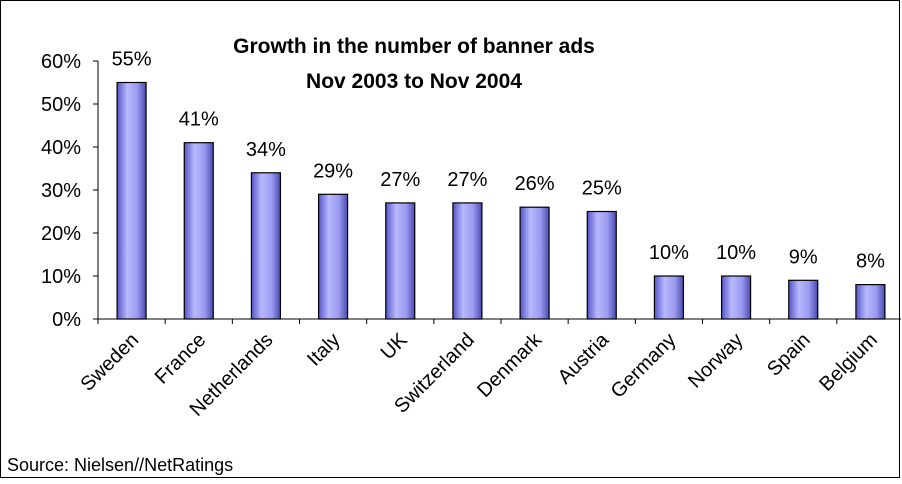 The image size is (902, 484). Describe the element at coordinates (736, 297) in the screenshot. I see `bar-norway` at that location.